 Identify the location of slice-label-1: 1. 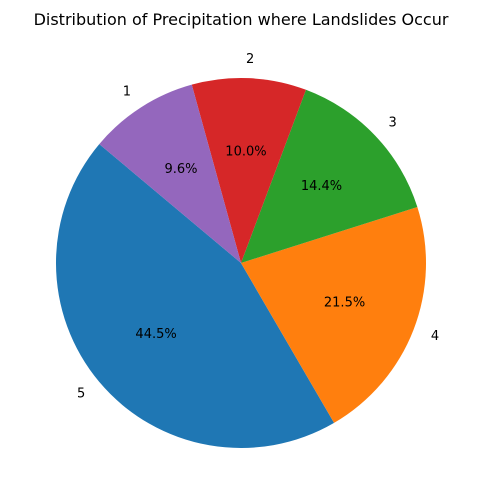
(127, 91).